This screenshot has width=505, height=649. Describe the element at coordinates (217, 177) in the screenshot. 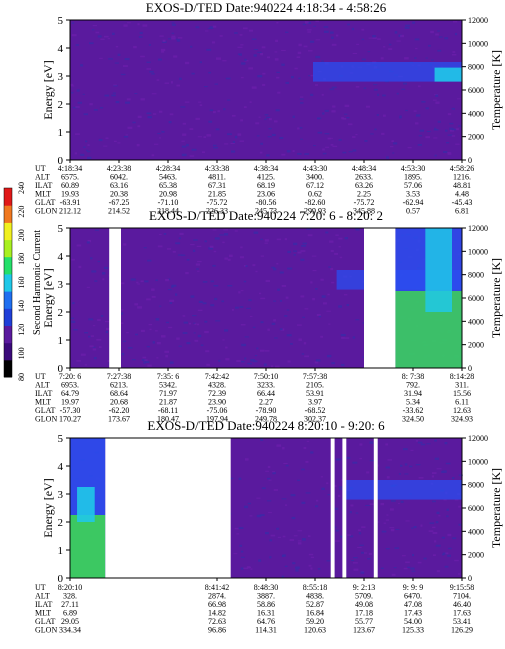

I see `table-cell: 4811.` at that location.